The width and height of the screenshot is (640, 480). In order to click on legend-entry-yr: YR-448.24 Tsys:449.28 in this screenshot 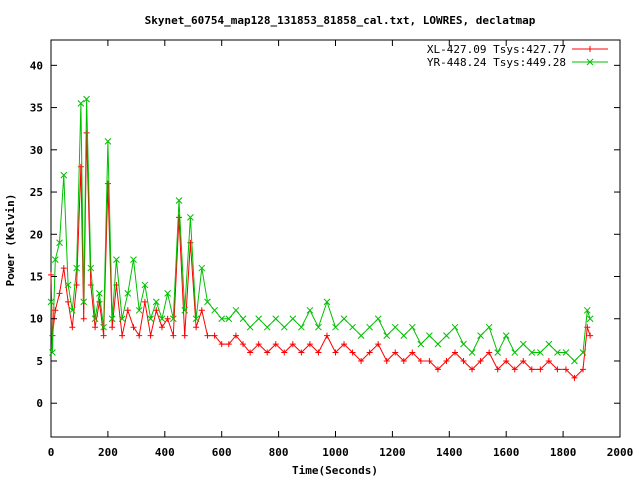, I will do `click(517, 62)`.